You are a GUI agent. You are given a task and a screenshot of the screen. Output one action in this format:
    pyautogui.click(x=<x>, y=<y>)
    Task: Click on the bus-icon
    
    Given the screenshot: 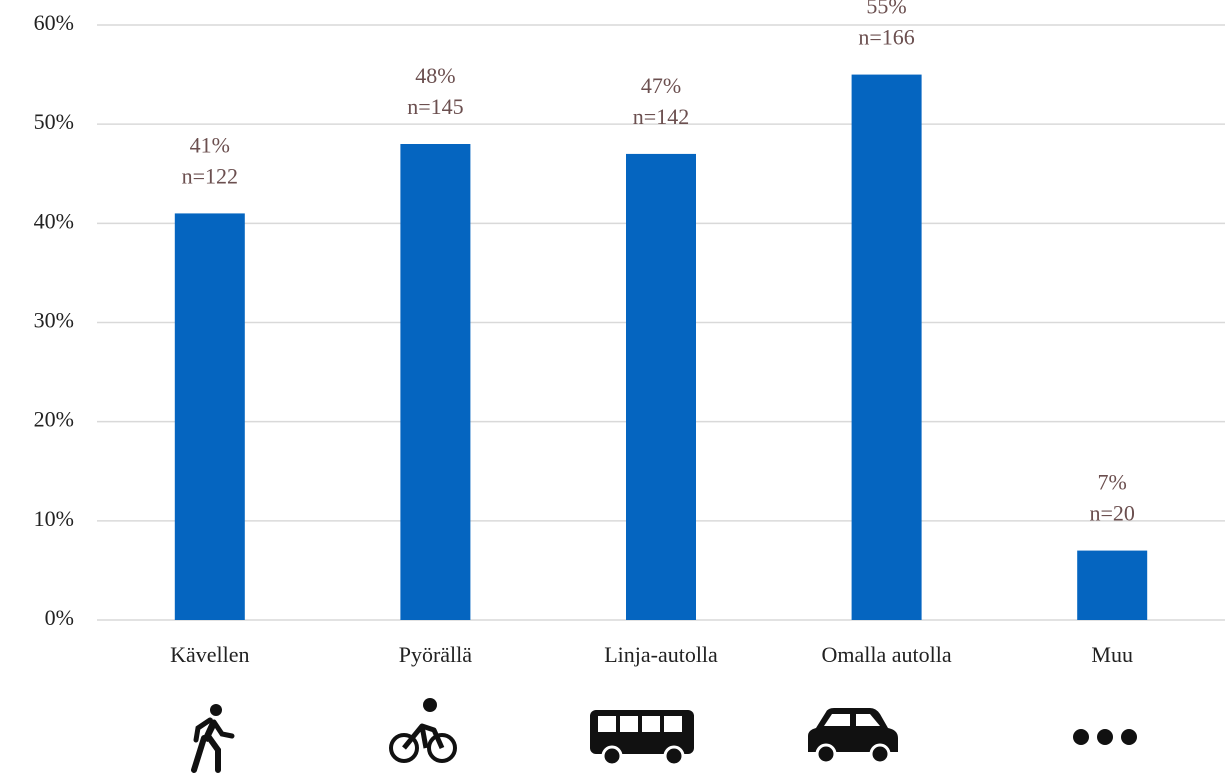 What is the action you would take?
    pyautogui.click(x=642, y=738)
    